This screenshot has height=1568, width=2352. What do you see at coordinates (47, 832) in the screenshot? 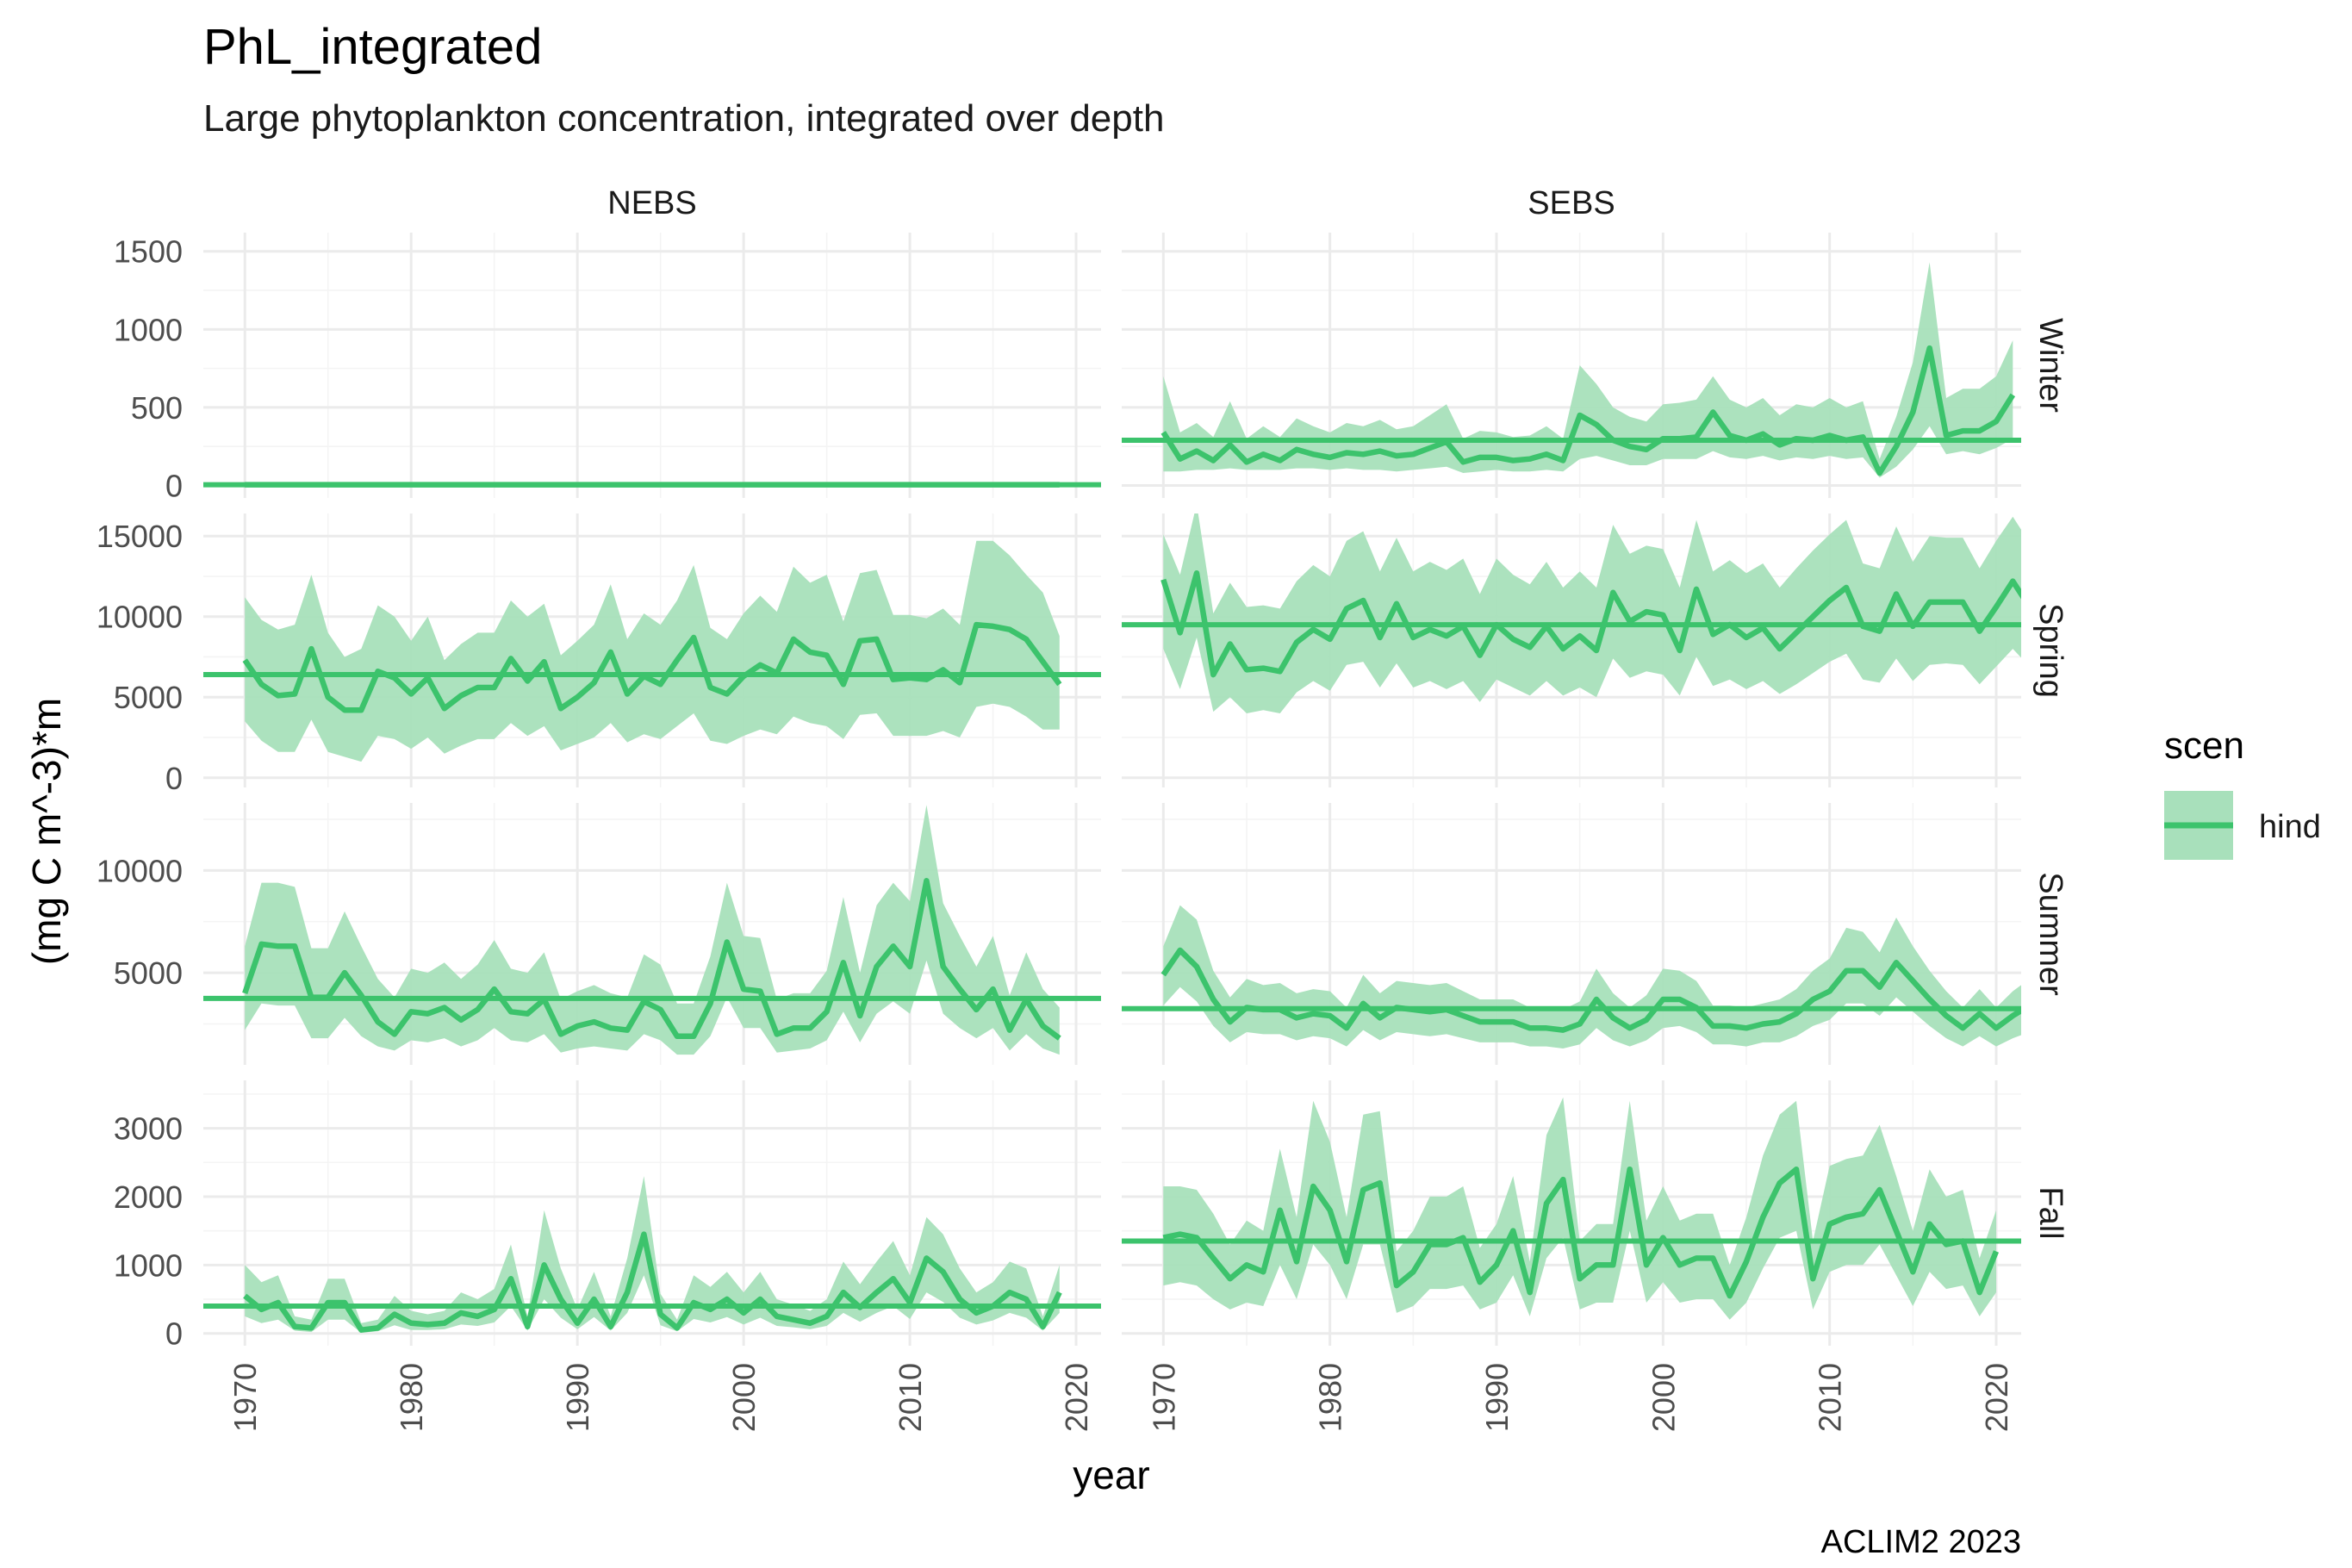
I see `y-axis-title: (mg C m^-3)*m` at bounding box center [47, 832].